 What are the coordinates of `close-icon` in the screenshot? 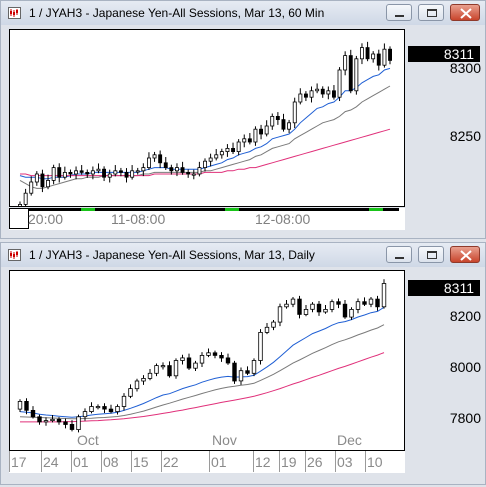 It's located at (466, 255).